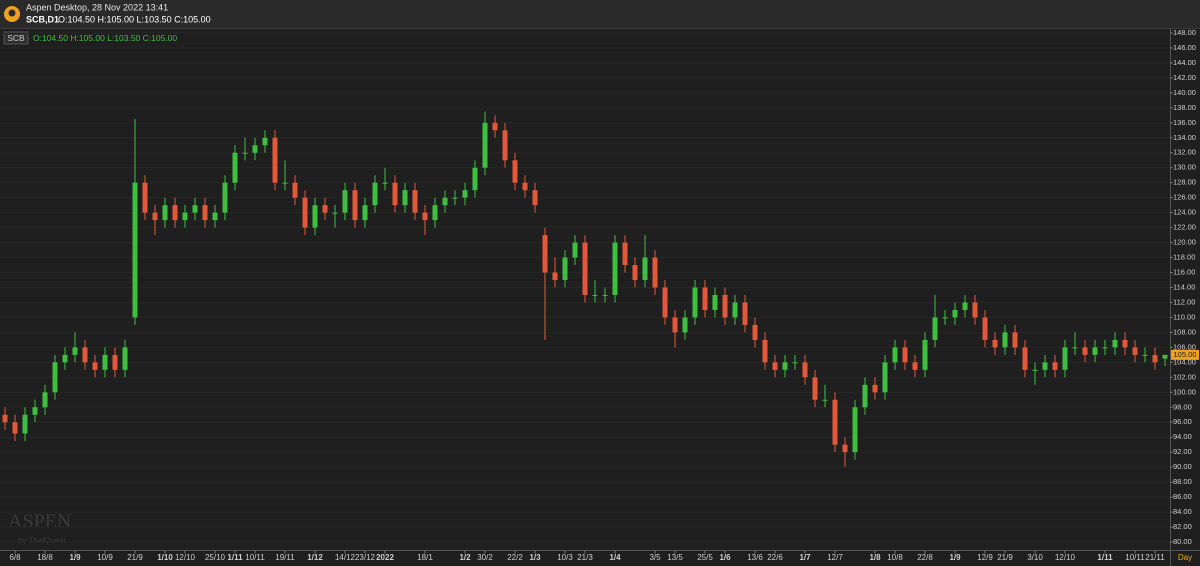 Image resolution: width=1200 pixels, height=566 pixels. Describe the element at coordinates (39, 522) in the screenshot. I see `watermark: ASPEN` at that location.